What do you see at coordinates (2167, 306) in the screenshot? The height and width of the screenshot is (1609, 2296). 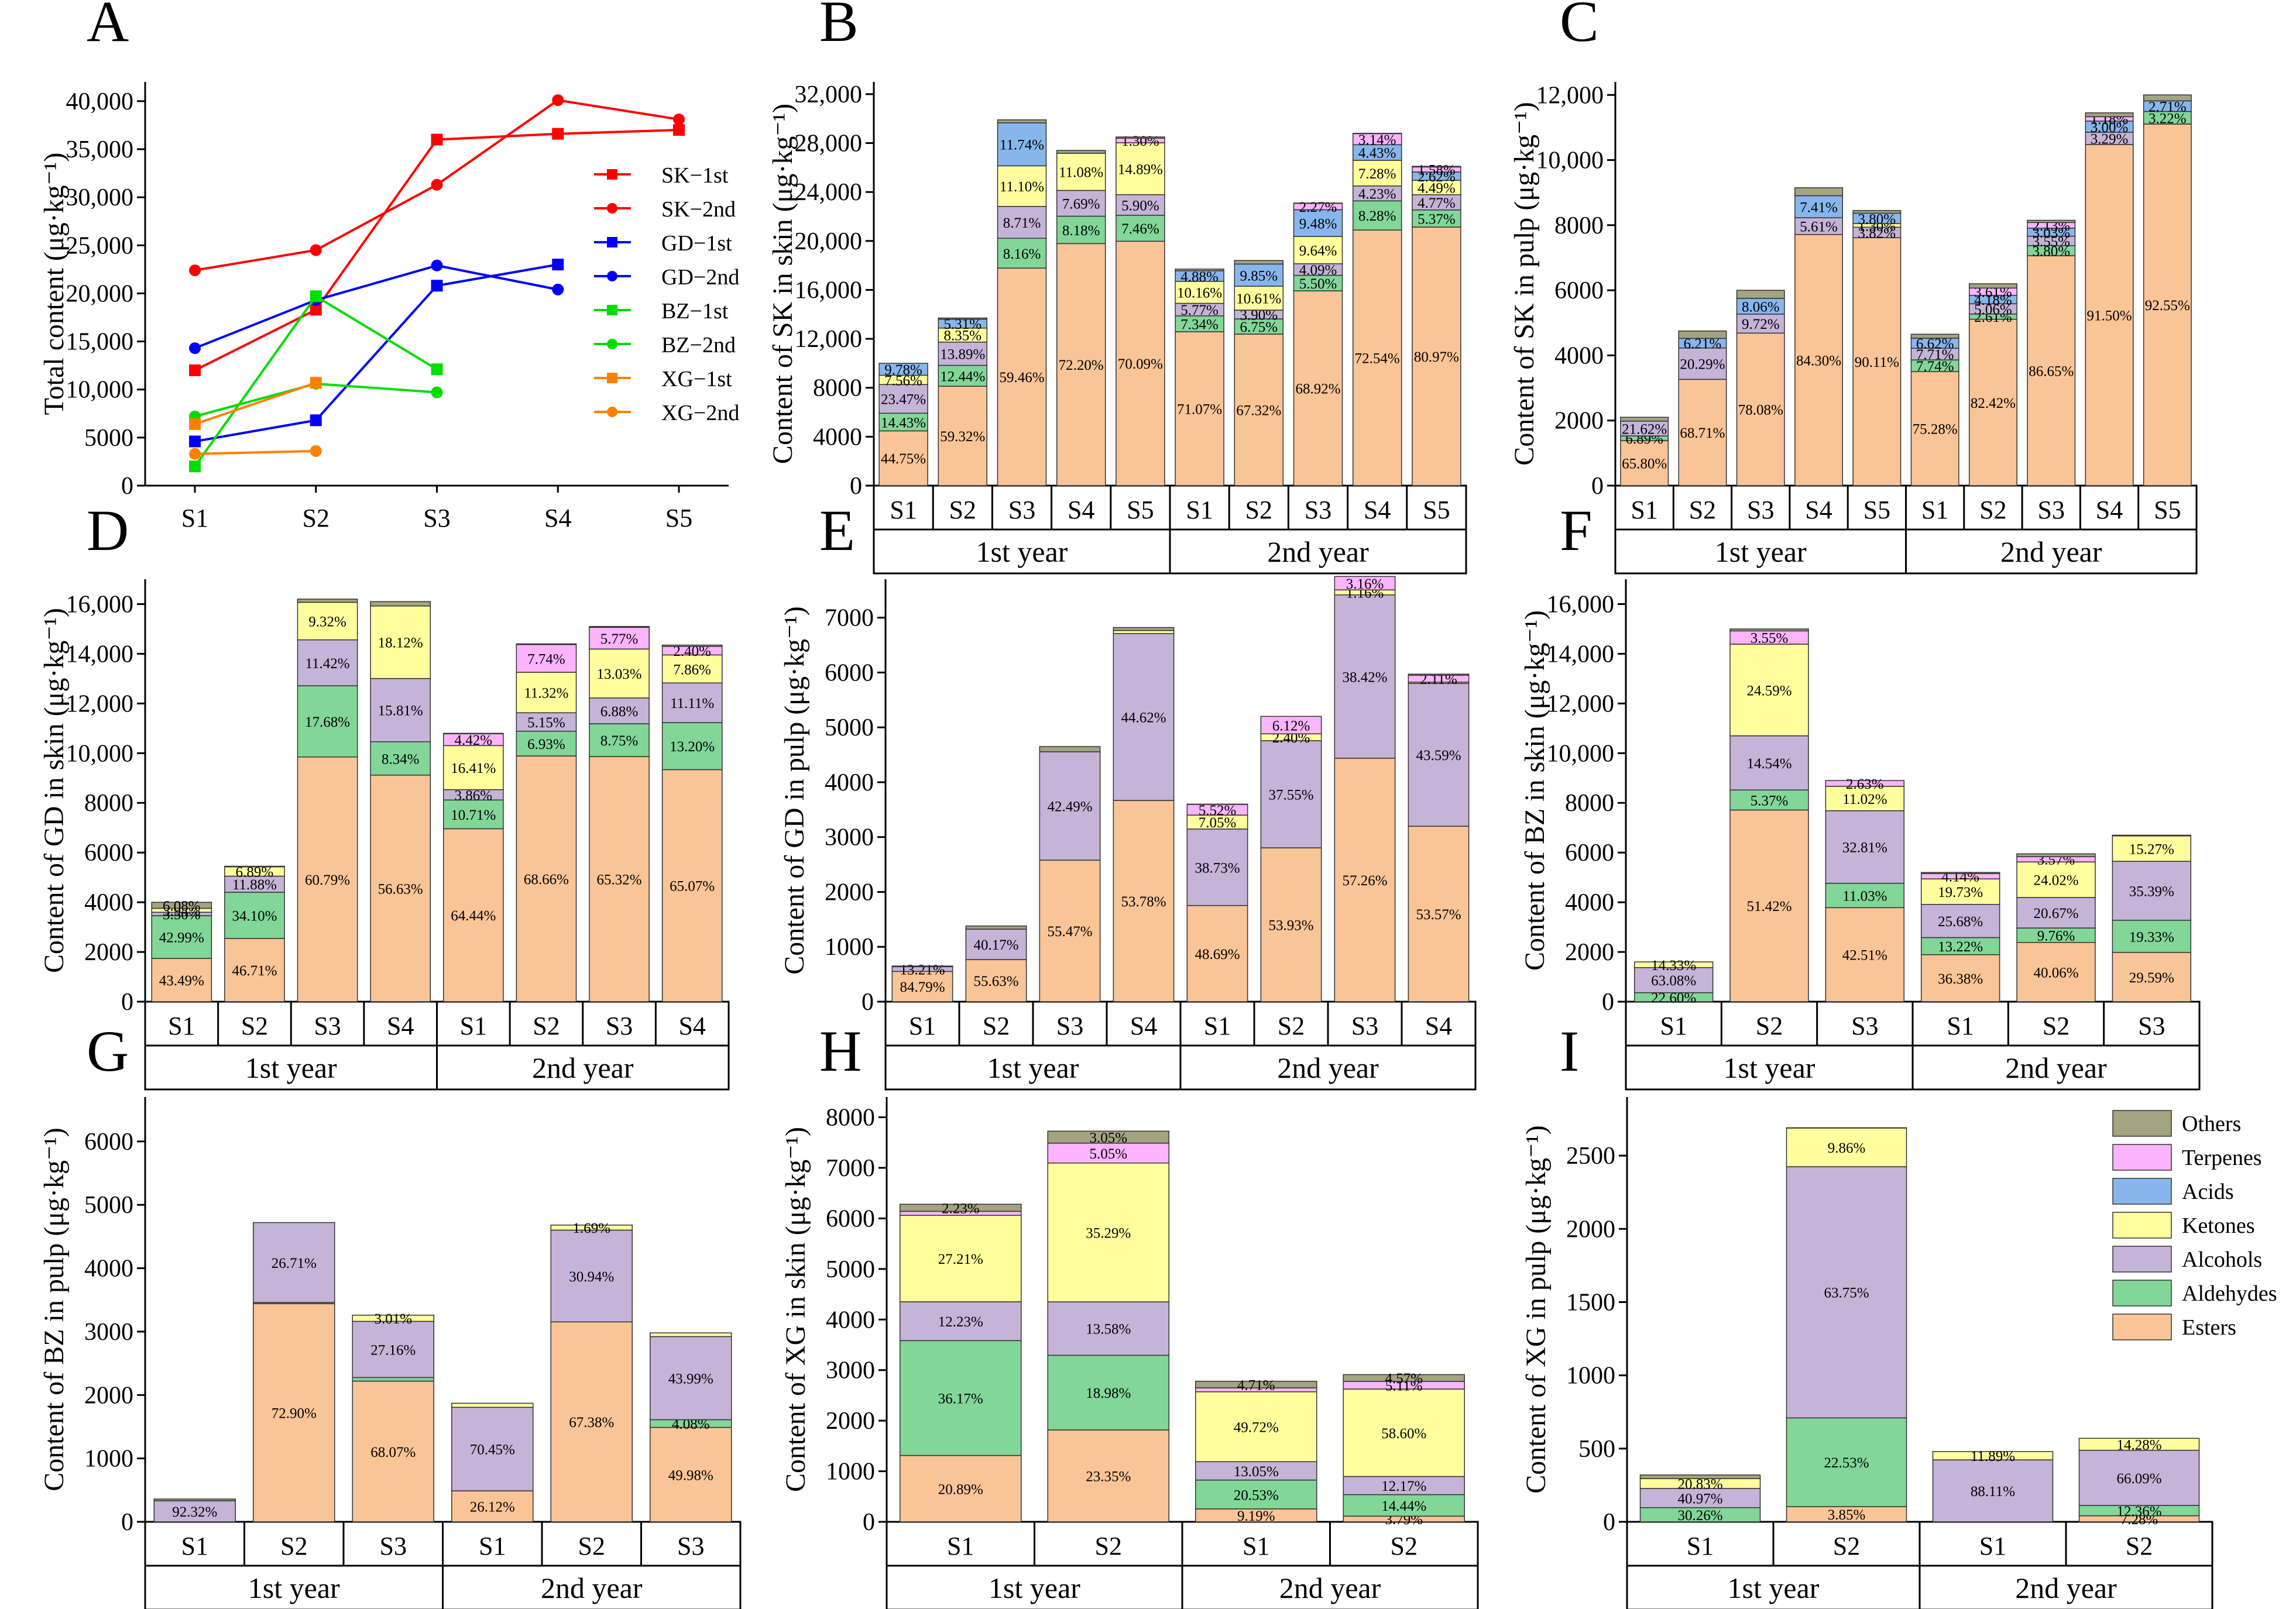 I see `data-label: 92.55%` at bounding box center [2167, 306].